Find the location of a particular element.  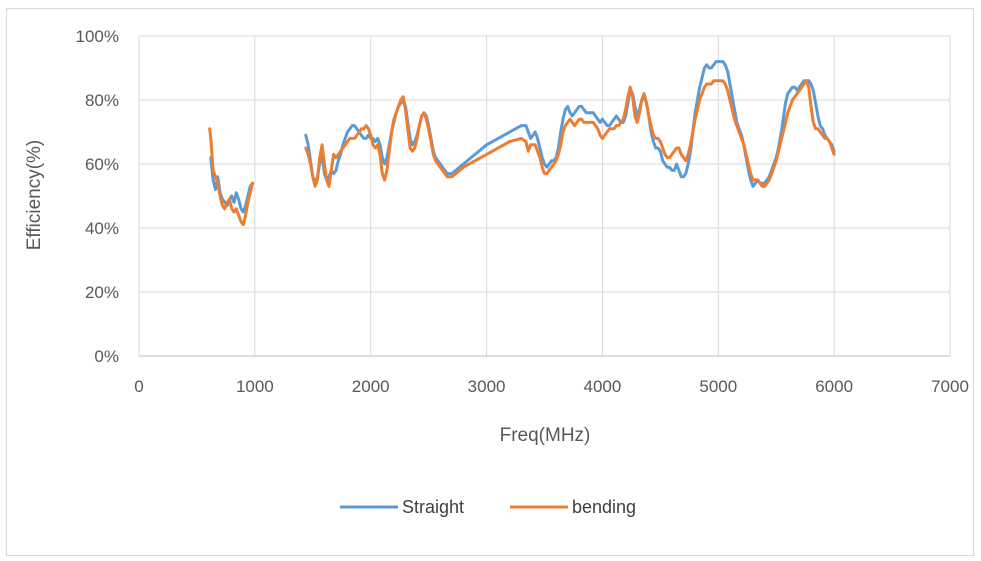

x-tick-label: 6000 is located at coordinates (834, 386).